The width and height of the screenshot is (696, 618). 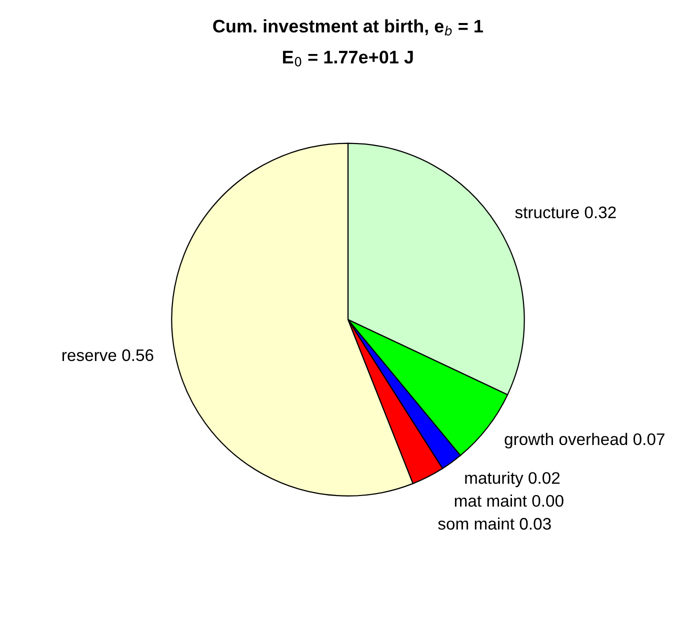 I want to click on slice-label: maturity 0.02, so click(x=512, y=480).